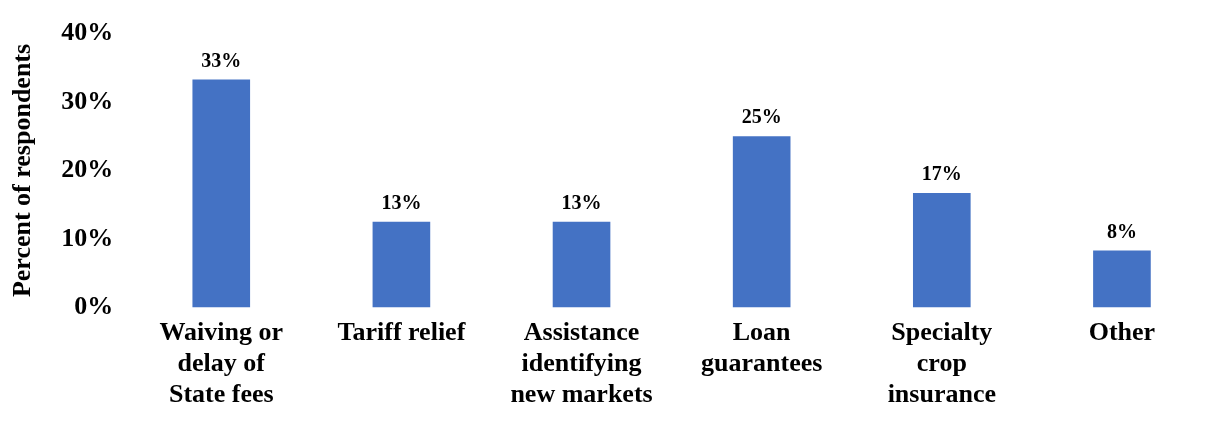 The height and width of the screenshot is (421, 1212). I want to click on data-label: 17%, so click(941, 173).